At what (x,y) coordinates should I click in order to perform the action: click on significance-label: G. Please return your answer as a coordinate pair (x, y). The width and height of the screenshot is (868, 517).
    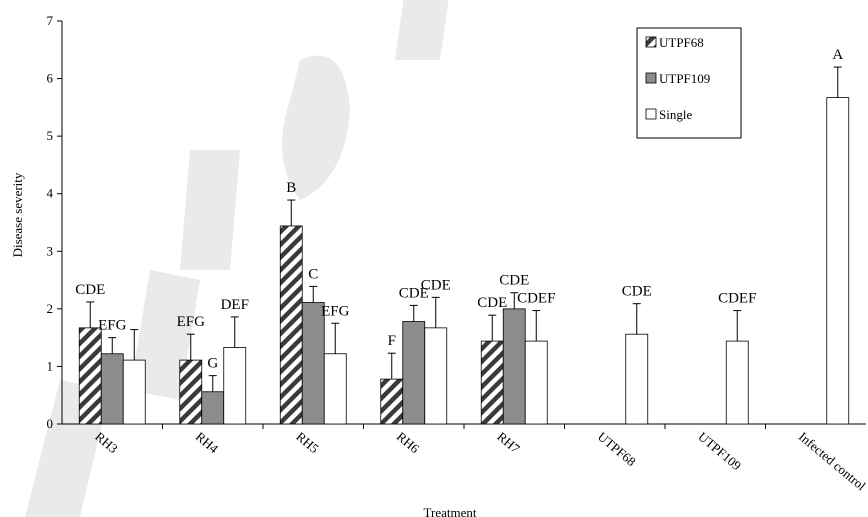
    Looking at the image, I should click on (212, 364).